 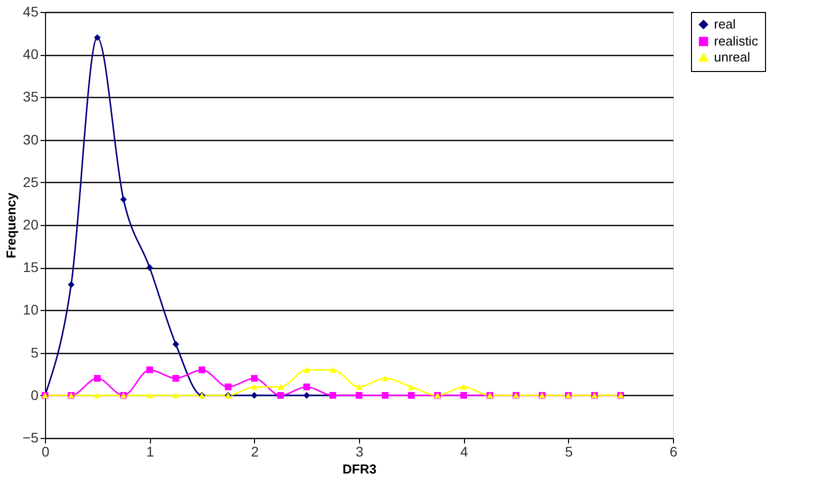 What do you see at coordinates (30, 54) in the screenshot?
I see `y-tick-label: 40` at bounding box center [30, 54].